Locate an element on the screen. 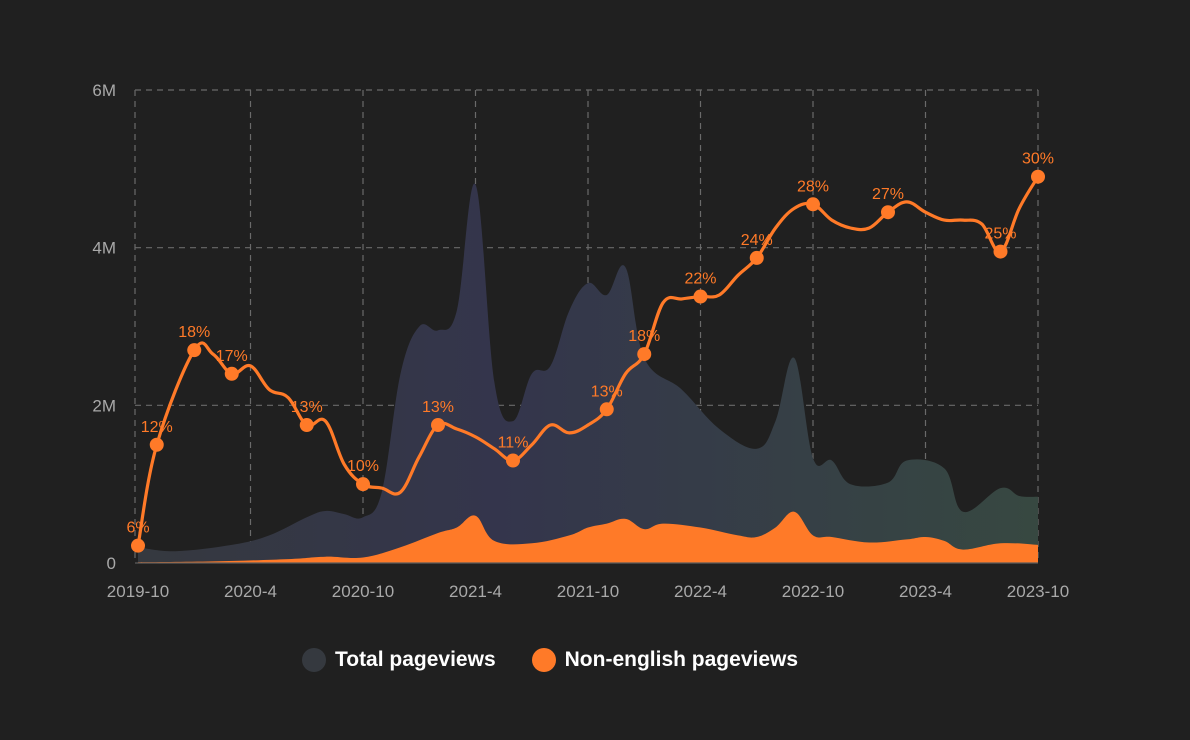  y-tick-label: 6M is located at coordinates (104, 90).